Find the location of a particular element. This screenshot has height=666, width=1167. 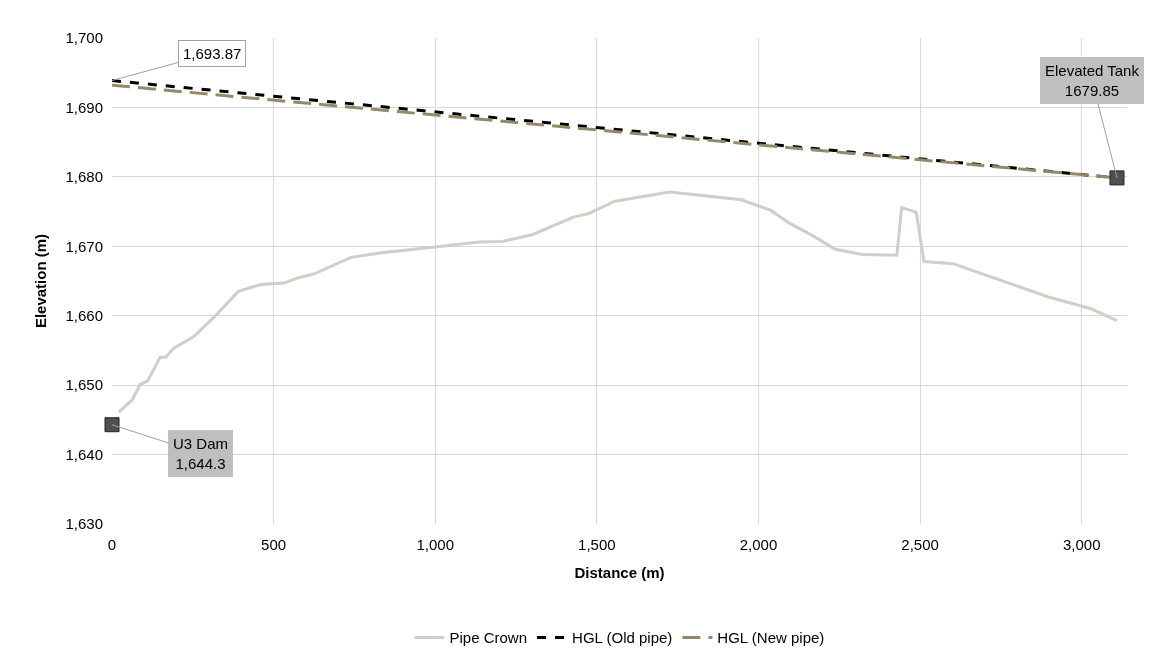

y-tick-label: 1,680 is located at coordinates (84, 177).